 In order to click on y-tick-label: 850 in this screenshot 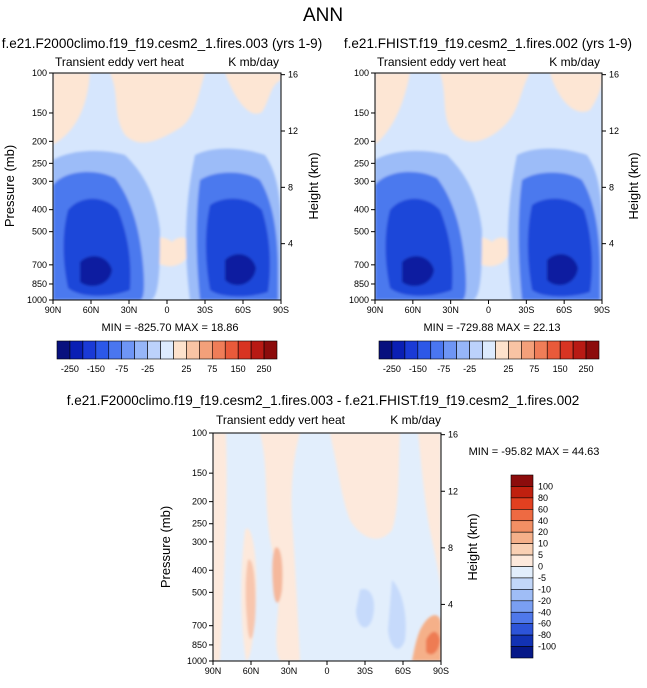, I will do `click(39, 284)`.